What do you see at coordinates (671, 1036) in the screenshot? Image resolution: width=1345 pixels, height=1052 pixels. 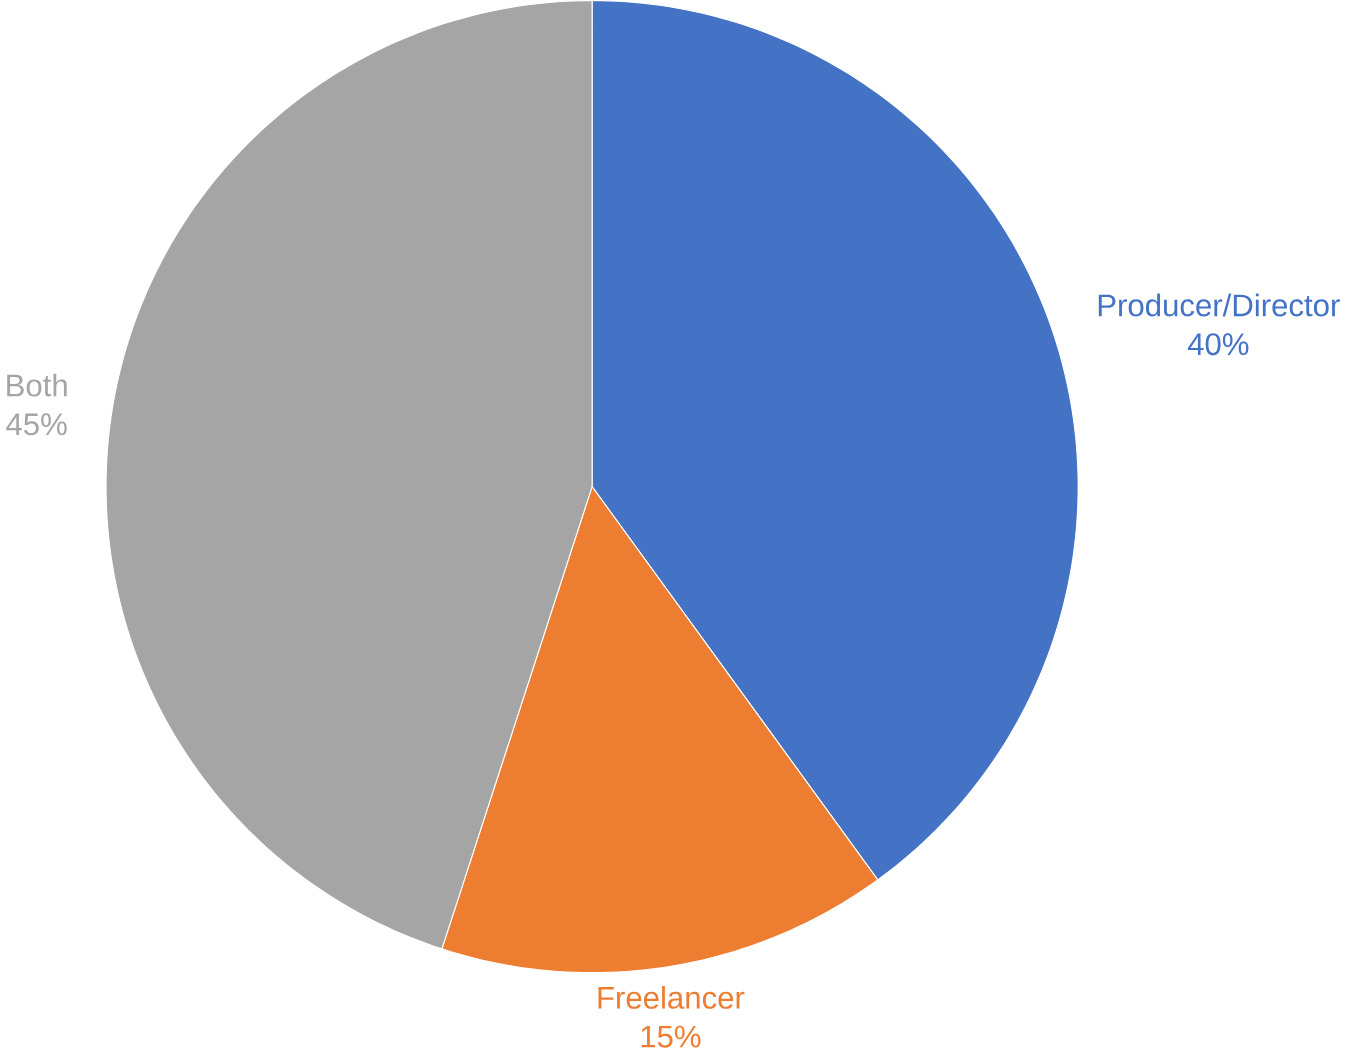 I see `data-label: 15%` at bounding box center [671, 1036].